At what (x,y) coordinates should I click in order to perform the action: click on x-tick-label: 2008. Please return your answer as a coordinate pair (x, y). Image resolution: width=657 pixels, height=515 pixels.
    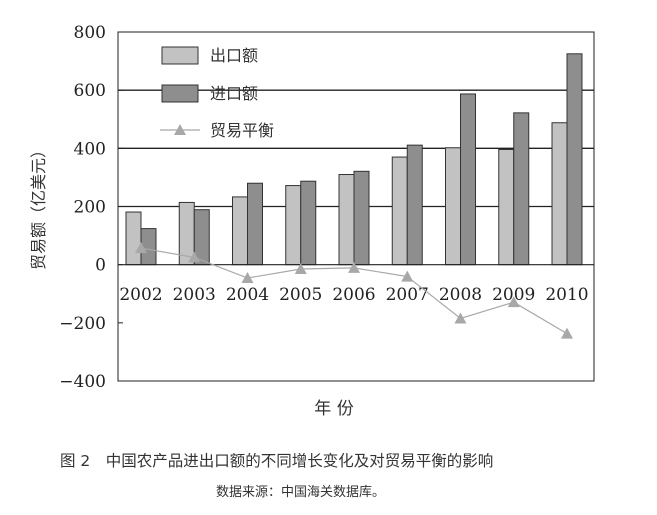
    Looking at the image, I should click on (460, 295).